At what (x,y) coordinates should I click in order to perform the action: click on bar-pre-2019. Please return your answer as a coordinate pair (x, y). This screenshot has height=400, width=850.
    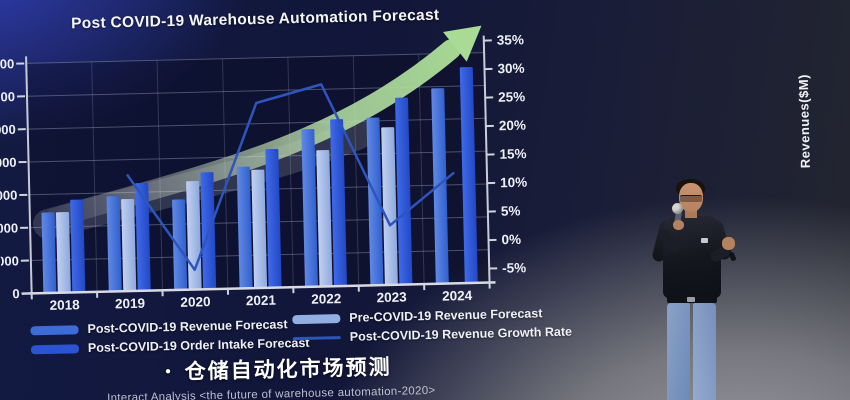
    Looking at the image, I should click on (129, 245).